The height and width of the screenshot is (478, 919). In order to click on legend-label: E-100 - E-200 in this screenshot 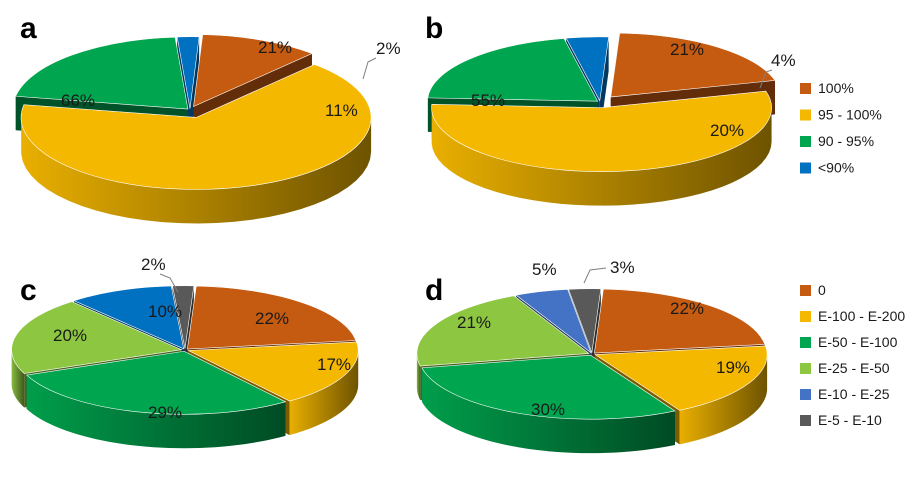, I will do `click(861, 316)`.